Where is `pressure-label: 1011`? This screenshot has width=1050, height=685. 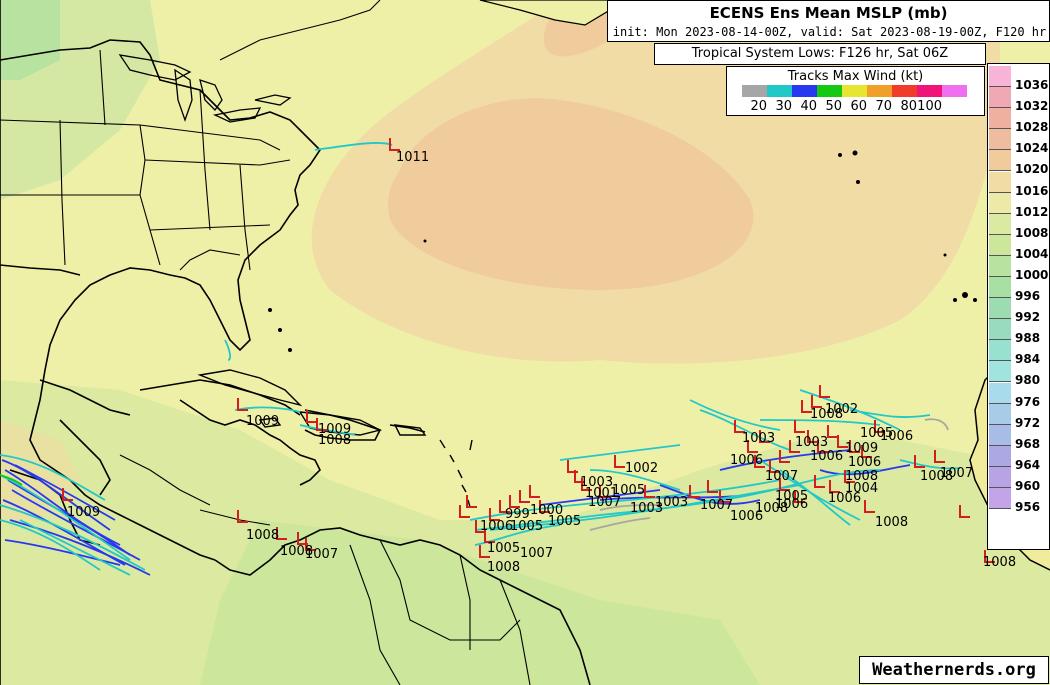 pressure-label: 1011 is located at coordinates (412, 157).